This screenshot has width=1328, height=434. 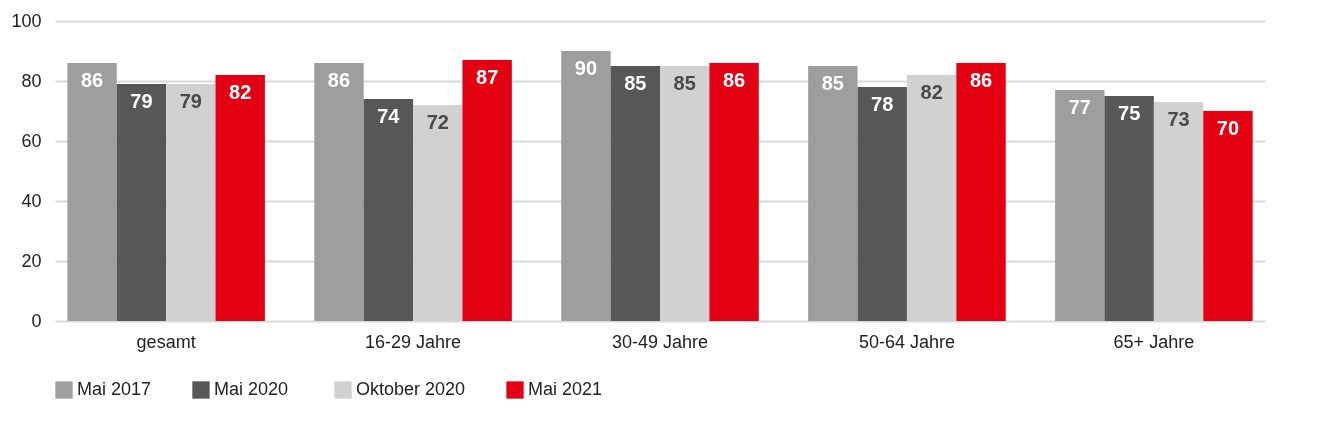 I want to click on legend-label: Mai 2017, so click(x=114, y=389).